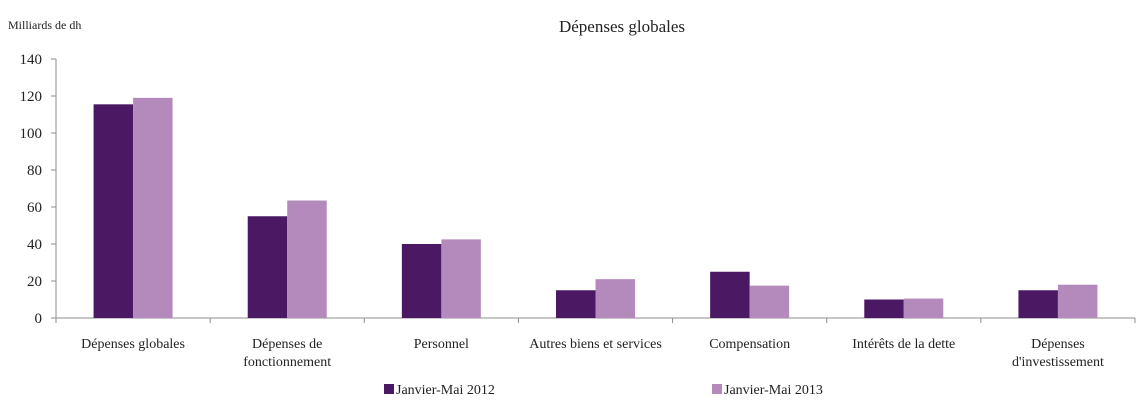 The image size is (1143, 400). What do you see at coordinates (31, 134) in the screenshot?
I see `y-tick-label: 100` at bounding box center [31, 134].